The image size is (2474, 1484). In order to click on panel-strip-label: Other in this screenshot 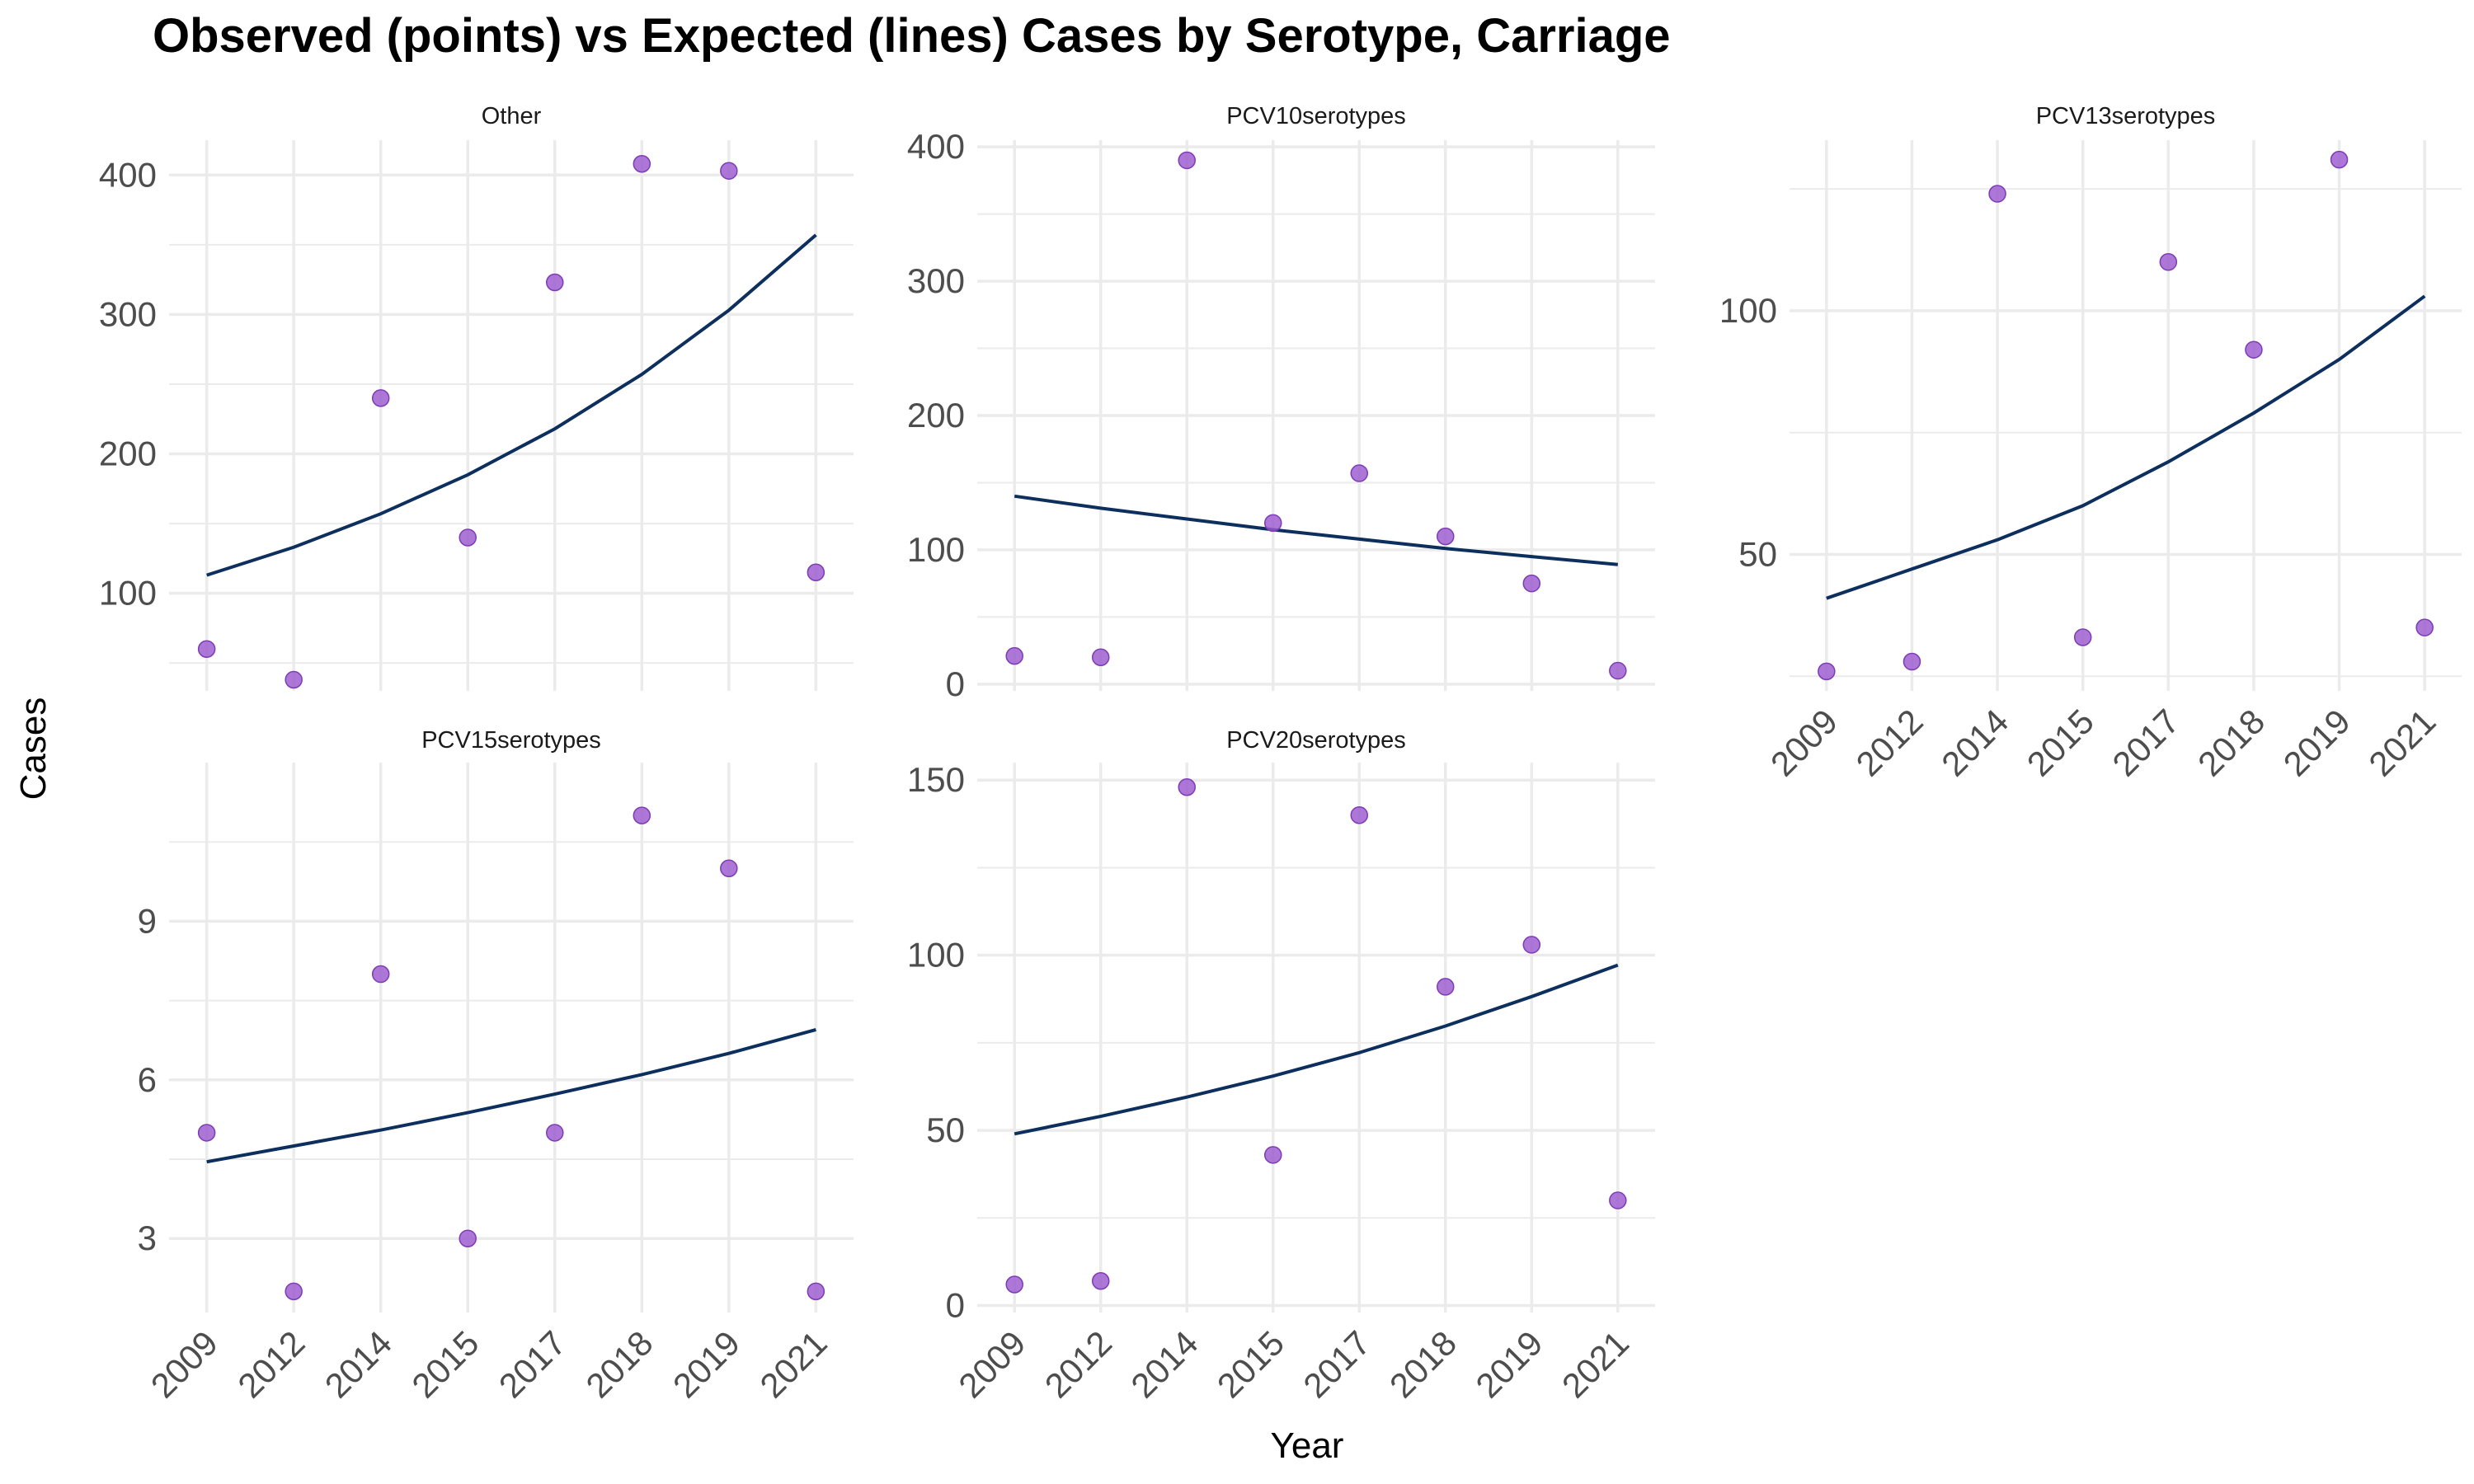, I will do `click(512, 116)`.